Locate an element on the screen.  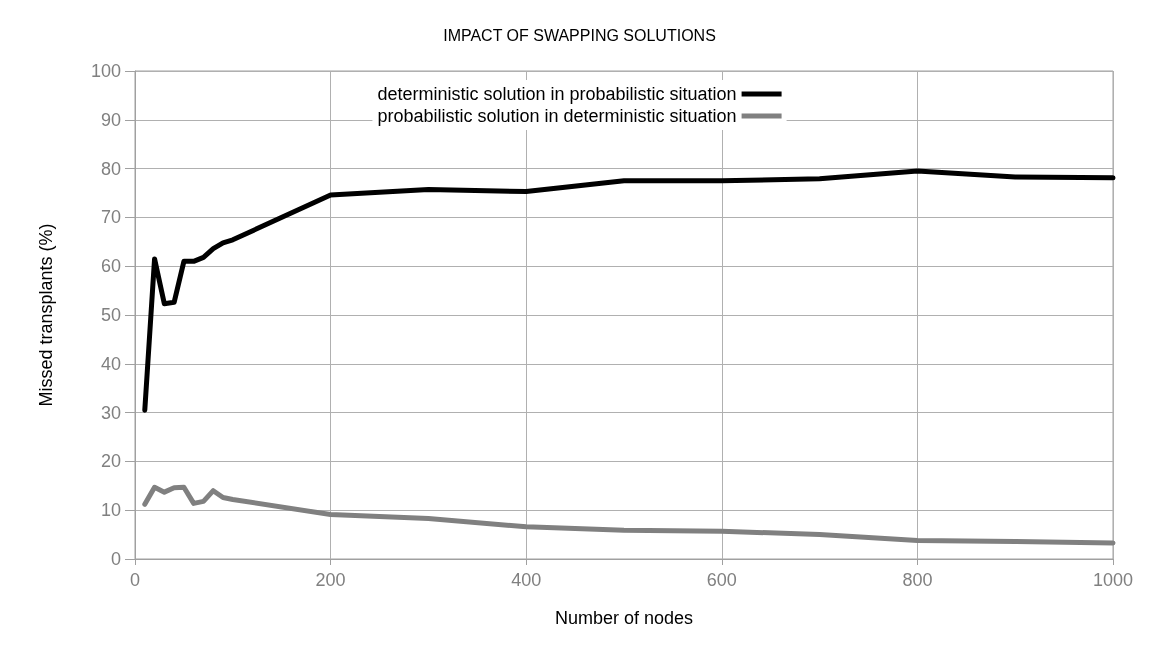
x-tick-label: 1000 is located at coordinates (1113, 580).